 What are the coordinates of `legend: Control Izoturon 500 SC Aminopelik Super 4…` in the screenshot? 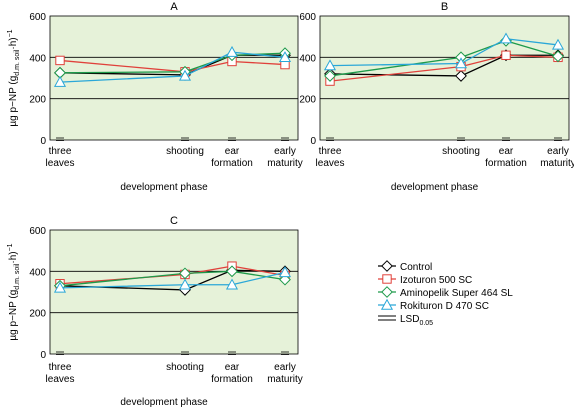 It's located at (445, 293).